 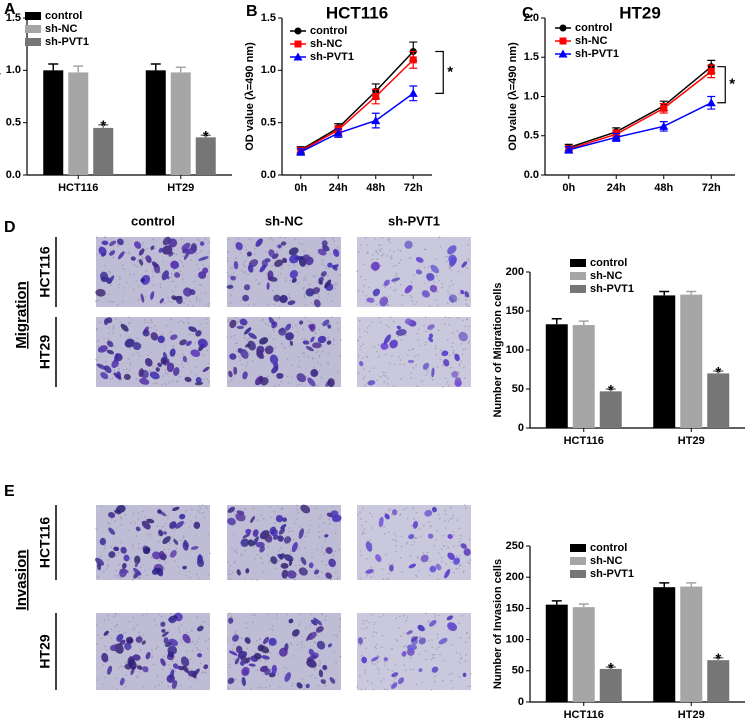 I want to click on bar, so click(x=78, y=123).